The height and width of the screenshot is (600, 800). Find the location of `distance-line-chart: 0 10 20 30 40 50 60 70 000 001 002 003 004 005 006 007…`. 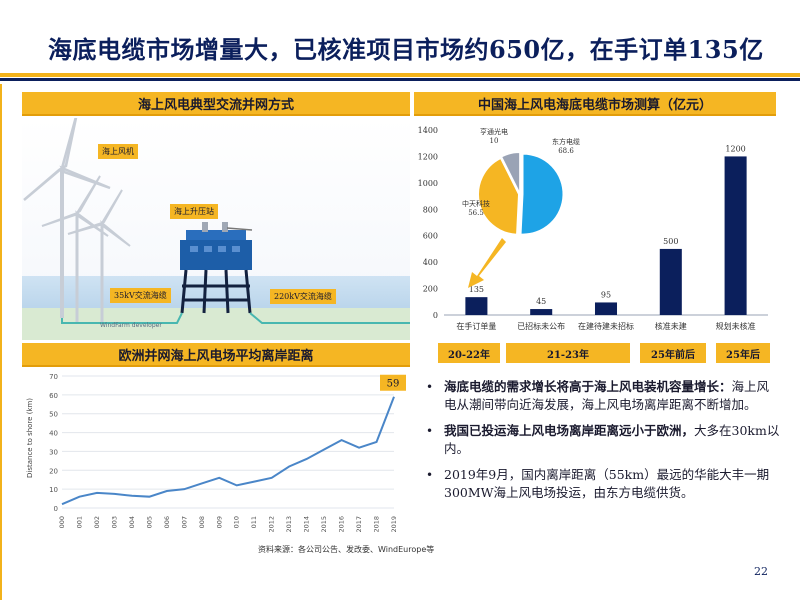

distance-line-chart: 0 10 20 30 40 50 60 70 000 001 002 003 004 005 006 007… is located at coordinates (216, 453).